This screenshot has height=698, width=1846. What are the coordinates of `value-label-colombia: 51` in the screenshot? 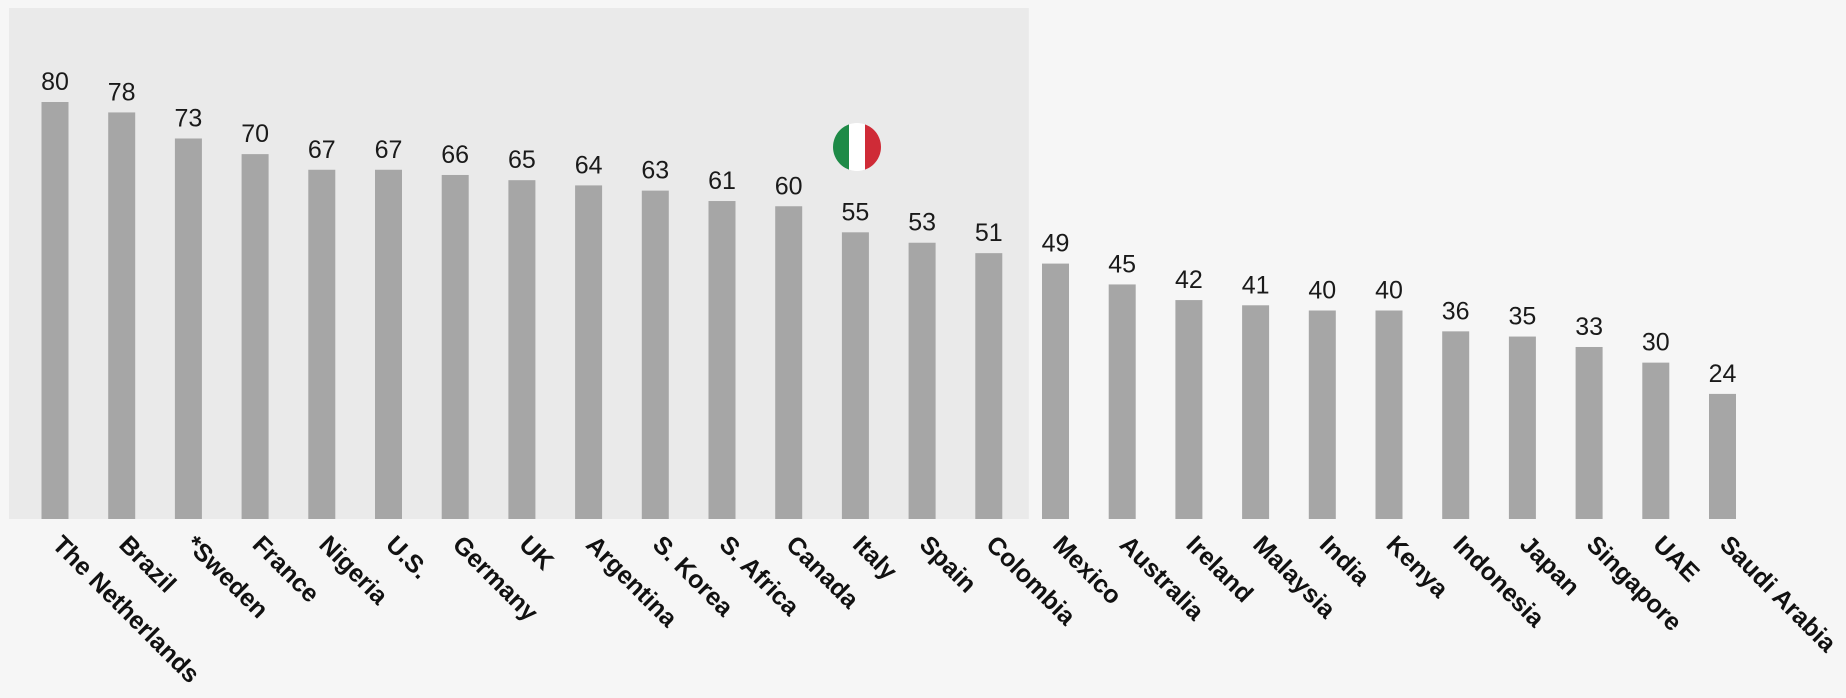 It's located at (989, 233).